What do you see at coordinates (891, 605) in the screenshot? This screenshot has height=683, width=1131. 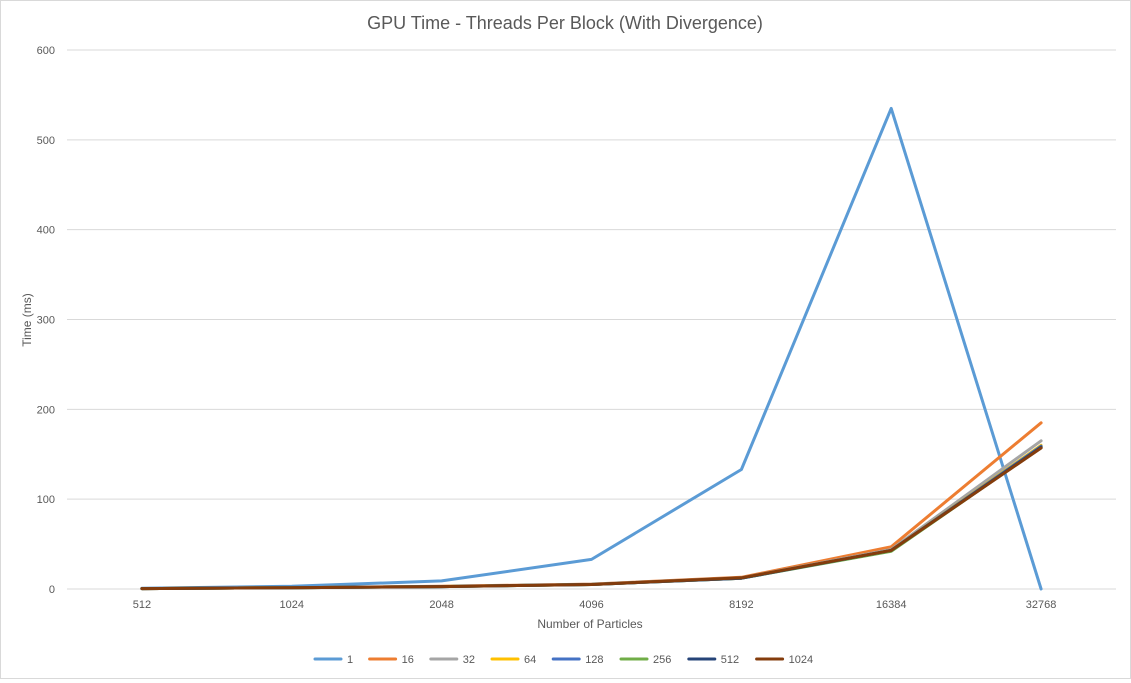 I see `x-tick-label: 16384` at bounding box center [891, 605].